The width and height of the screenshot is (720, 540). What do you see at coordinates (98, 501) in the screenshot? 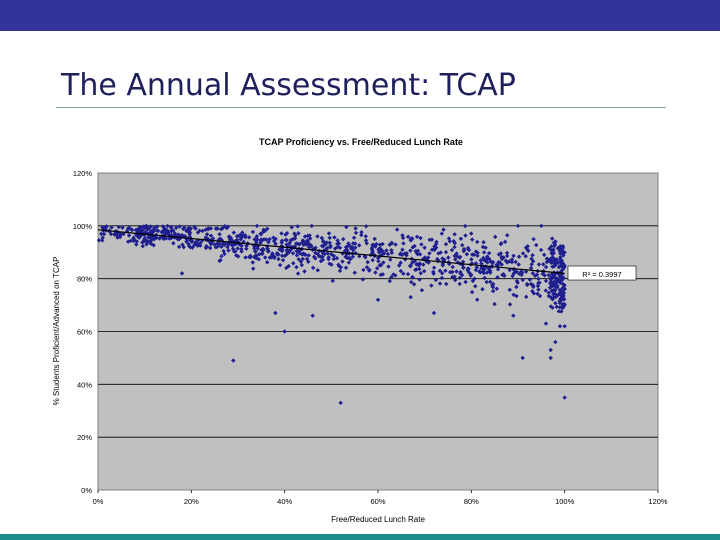
I see `x-tick-label: 0%` at bounding box center [98, 501].